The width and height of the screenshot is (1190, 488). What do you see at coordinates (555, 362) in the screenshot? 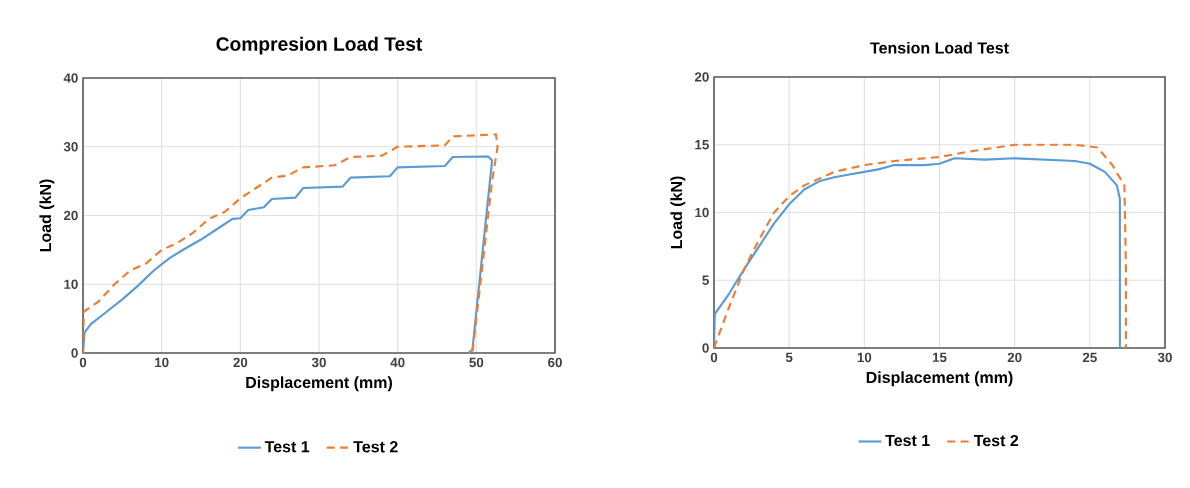
I see `x-tick-label: 60` at bounding box center [555, 362].